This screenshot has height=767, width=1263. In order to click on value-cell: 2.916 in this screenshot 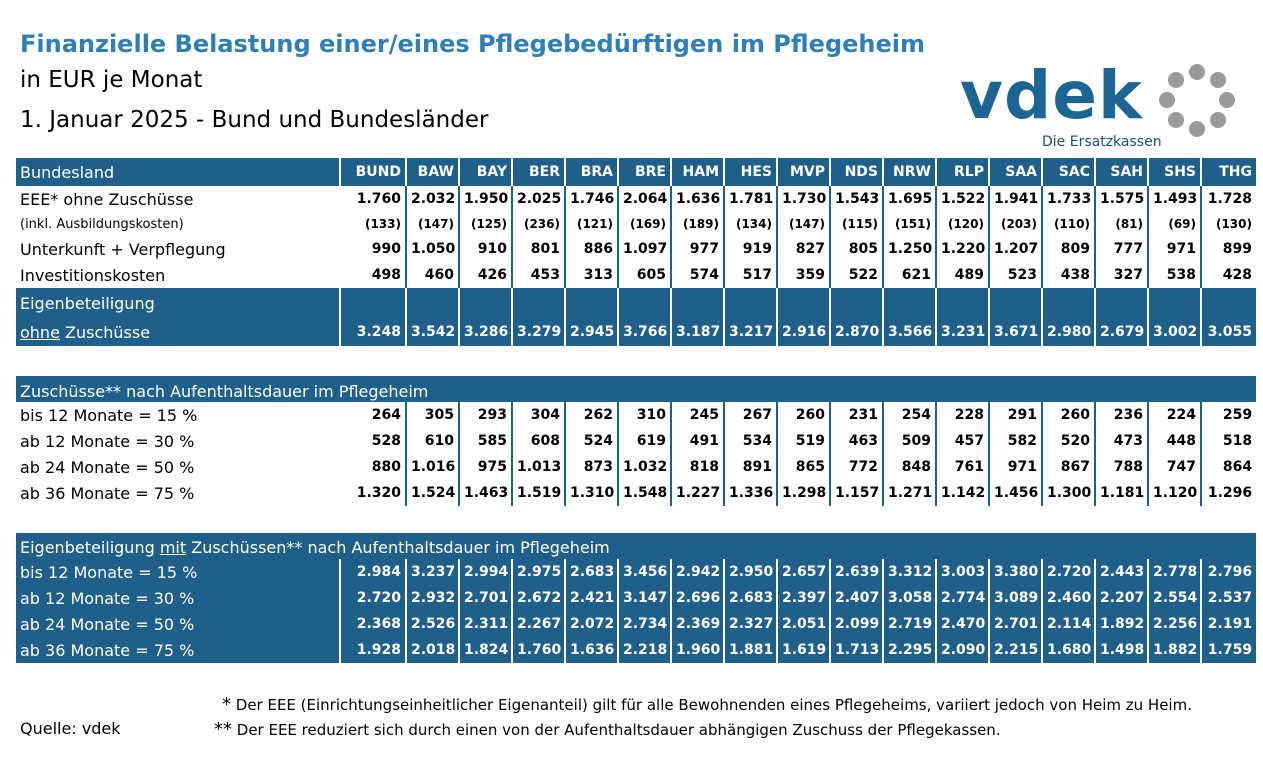, I will do `click(803, 332)`.